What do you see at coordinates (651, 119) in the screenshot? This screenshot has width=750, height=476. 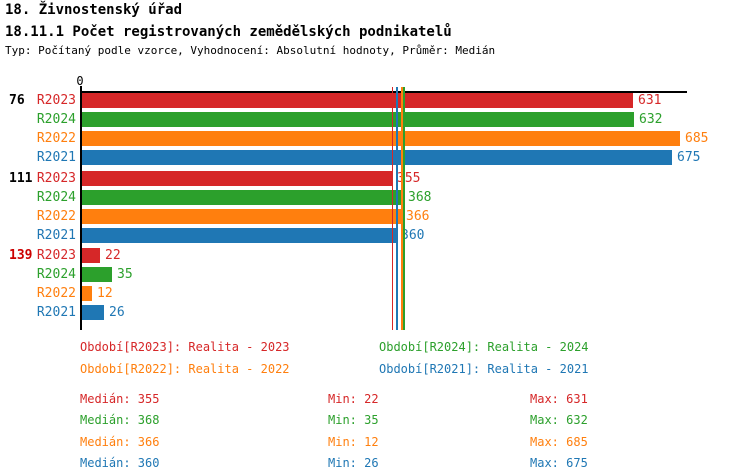 I see `bar-value-label: 632` at bounding box center [651, 119].